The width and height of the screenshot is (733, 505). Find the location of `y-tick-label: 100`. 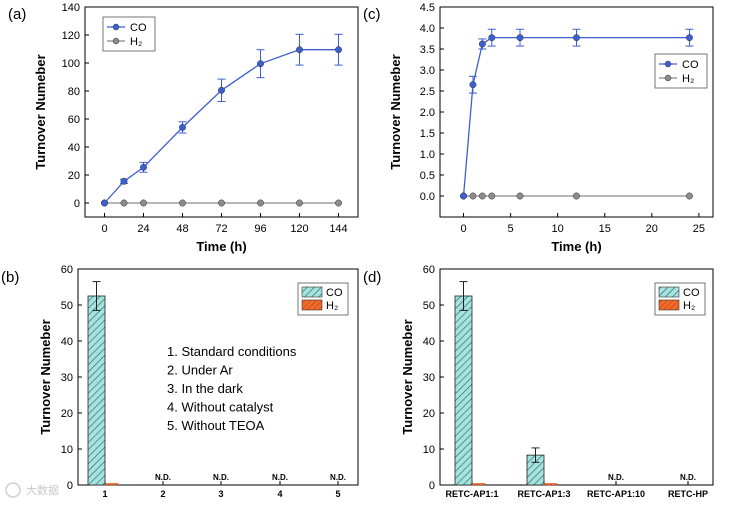

y-tick-label: 100 is located at coordinates (71, 64).